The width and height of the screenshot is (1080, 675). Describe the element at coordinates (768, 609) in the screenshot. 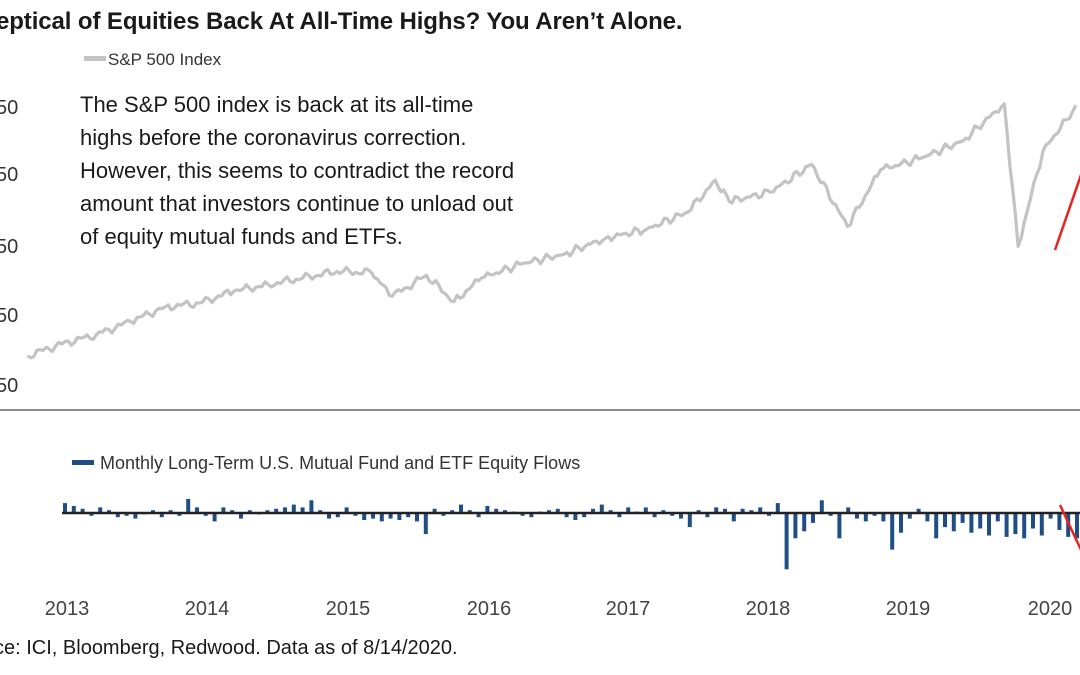

I see `x-tick-label: 2018` at that location.